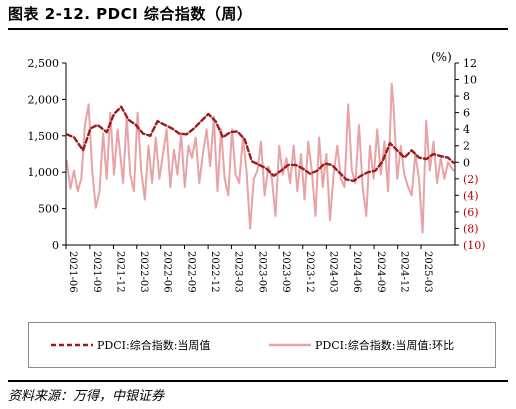 Image resolution: width=516 pixels, height=409 pixels. What do you see at coordinates (130, 14) in the screenshot?
I see `page-title: 图表 2-12. PDCI 综合指数（周）` at bounding box center [130, 14].